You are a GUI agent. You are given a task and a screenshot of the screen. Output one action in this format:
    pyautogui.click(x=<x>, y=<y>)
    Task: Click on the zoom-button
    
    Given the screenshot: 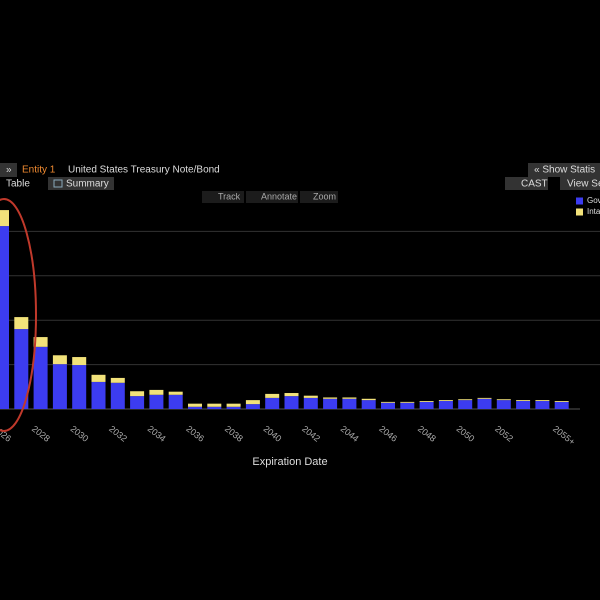 What is the action you would take?
    pyautogui.click(x=319, y=197)
    